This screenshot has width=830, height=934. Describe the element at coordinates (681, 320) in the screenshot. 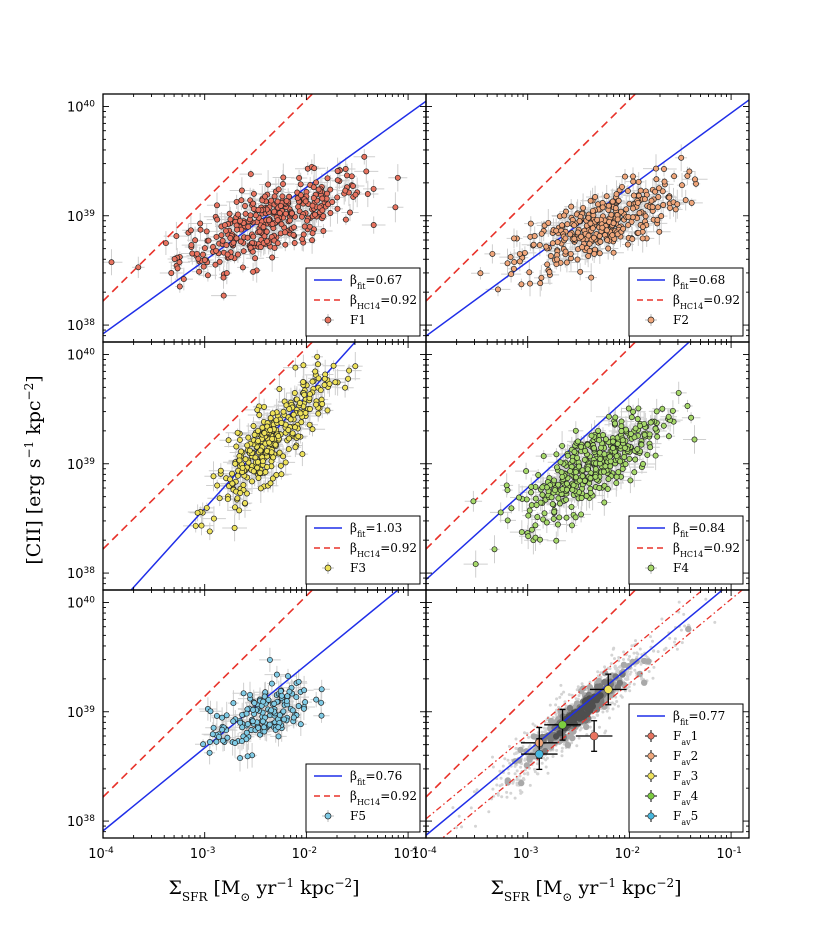

I see `legend-field-label: F2` at that location.